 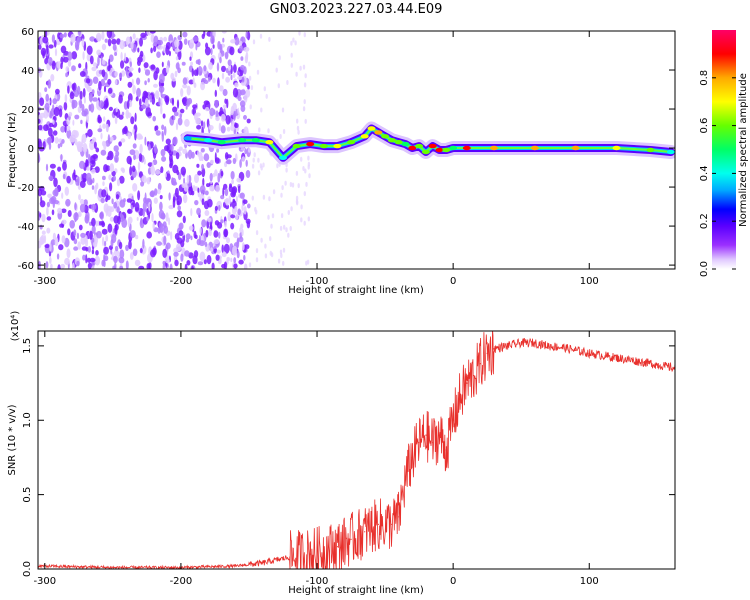 What do you see at coordinates (27, 569) in the screenshot?
I see `y-tick-label: 0.0` at bounding box center [27, 569].